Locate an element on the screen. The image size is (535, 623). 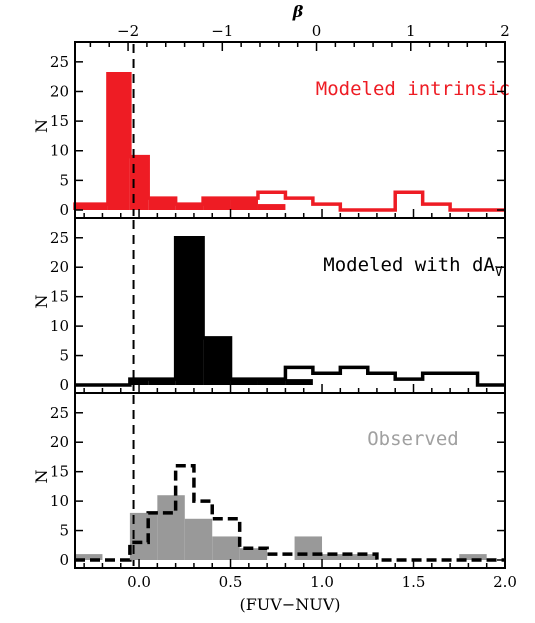
top-x-tick-label: 2 is located at coordinates (505, 31).